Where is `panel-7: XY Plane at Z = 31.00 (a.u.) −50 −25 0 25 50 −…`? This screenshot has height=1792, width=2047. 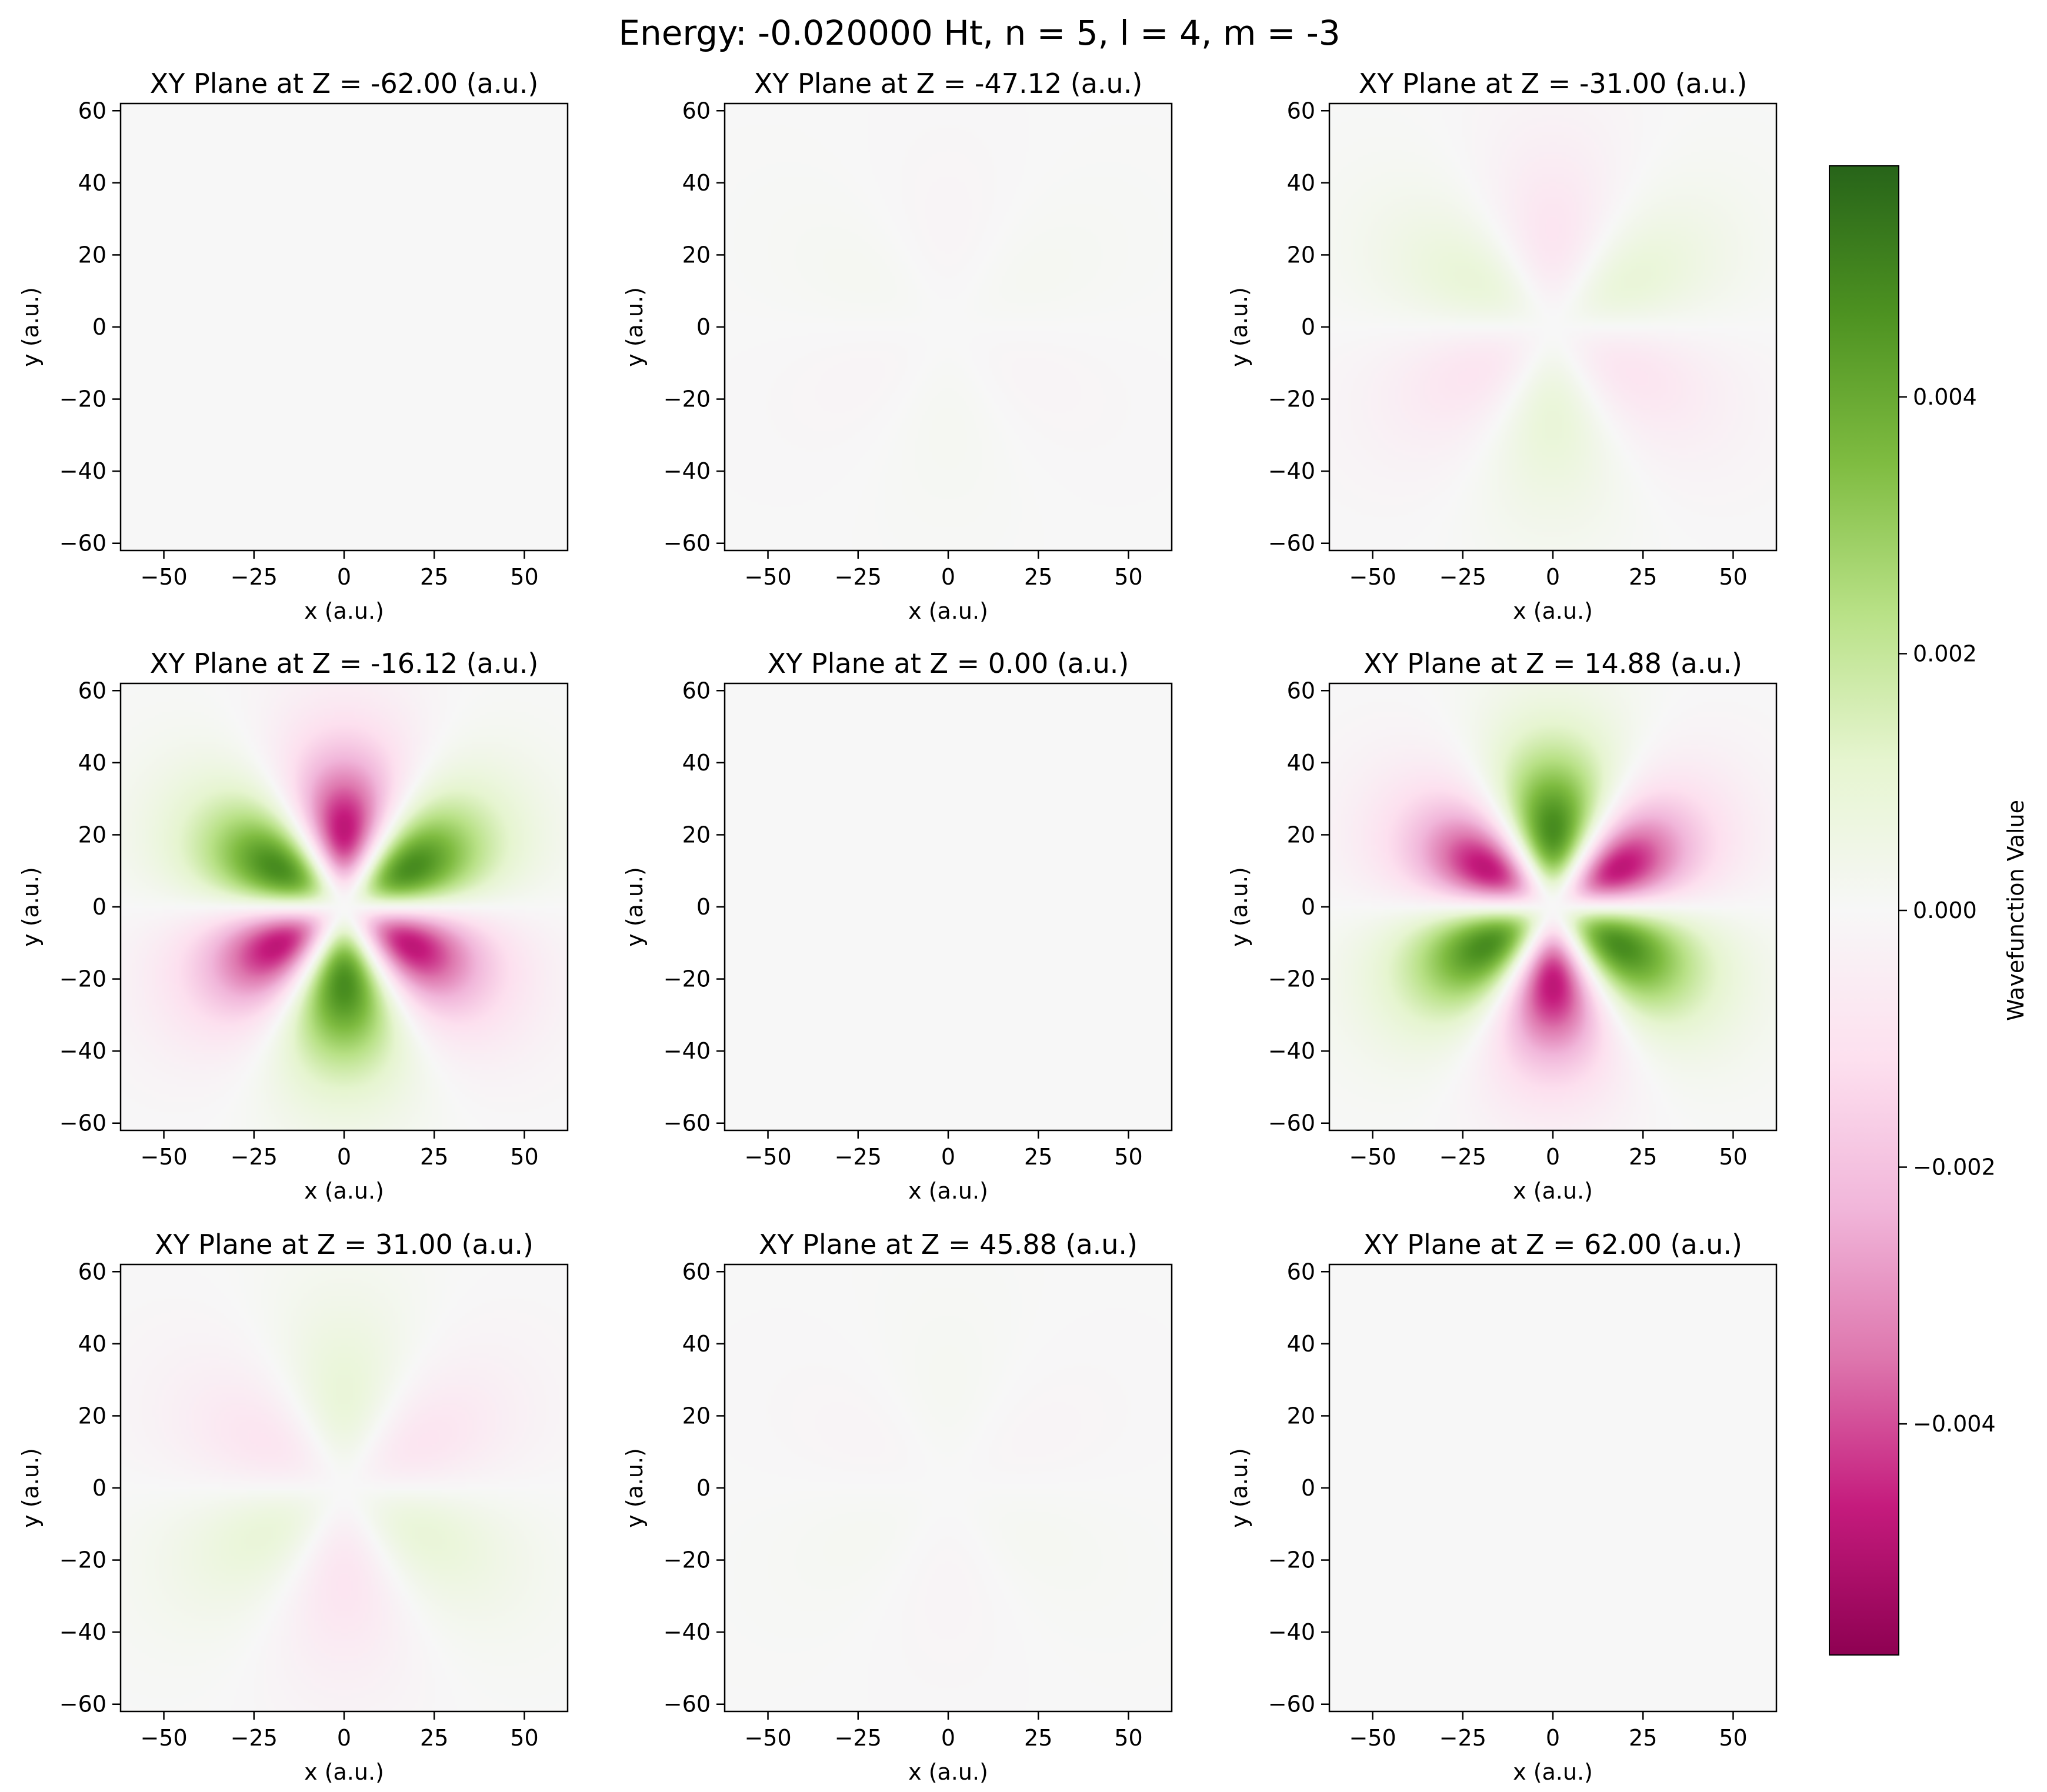
panel-7: XY Plane at Z = 31.00 (a.u.) −50 −25 0 25 50 −… is located at coordinates (293, 1507).